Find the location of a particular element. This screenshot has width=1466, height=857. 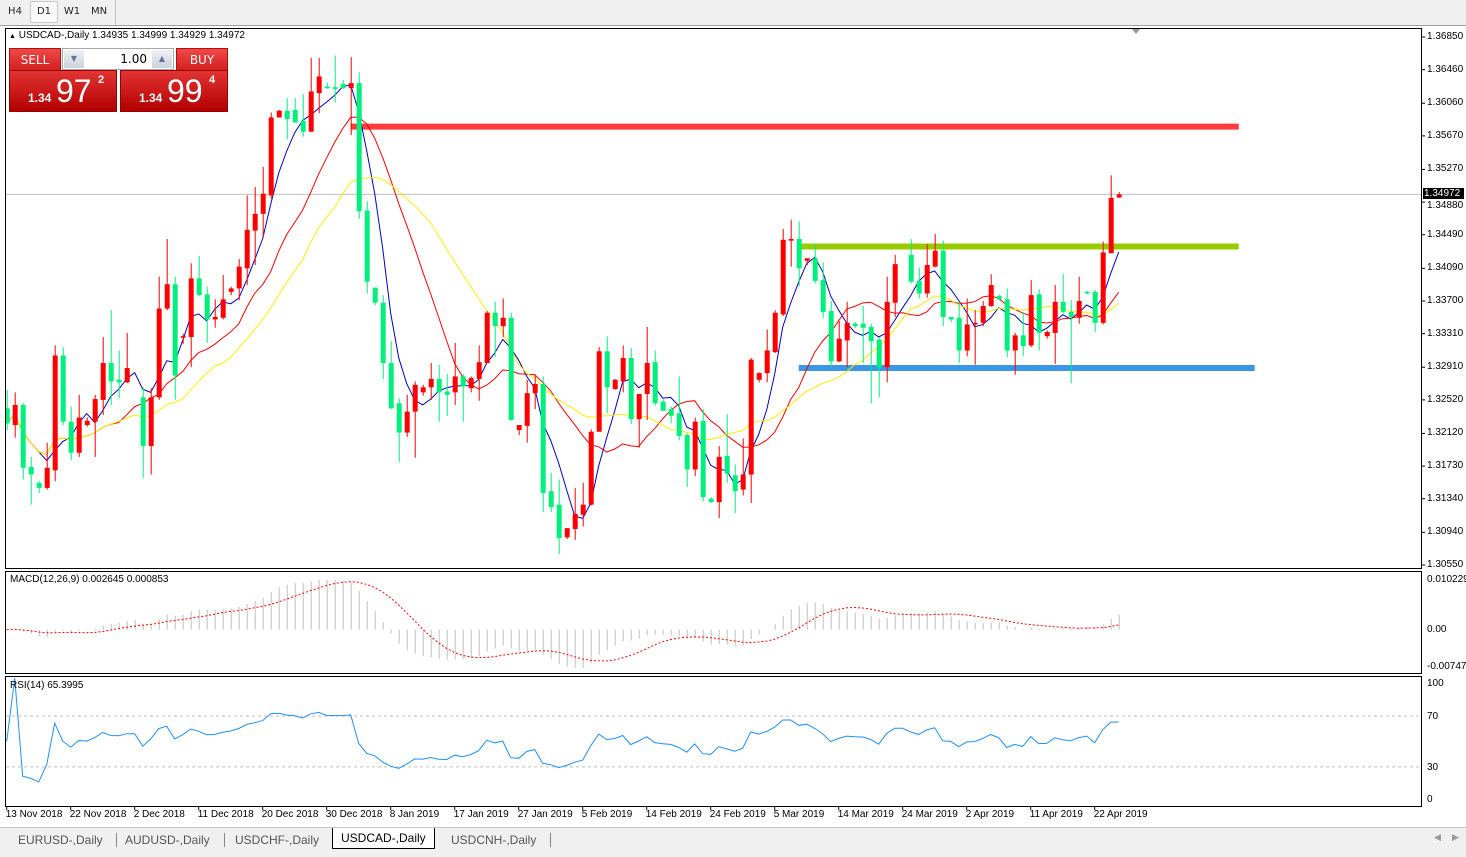

price-axis-label: 1.36060 is located at coordinates (1445, 103).